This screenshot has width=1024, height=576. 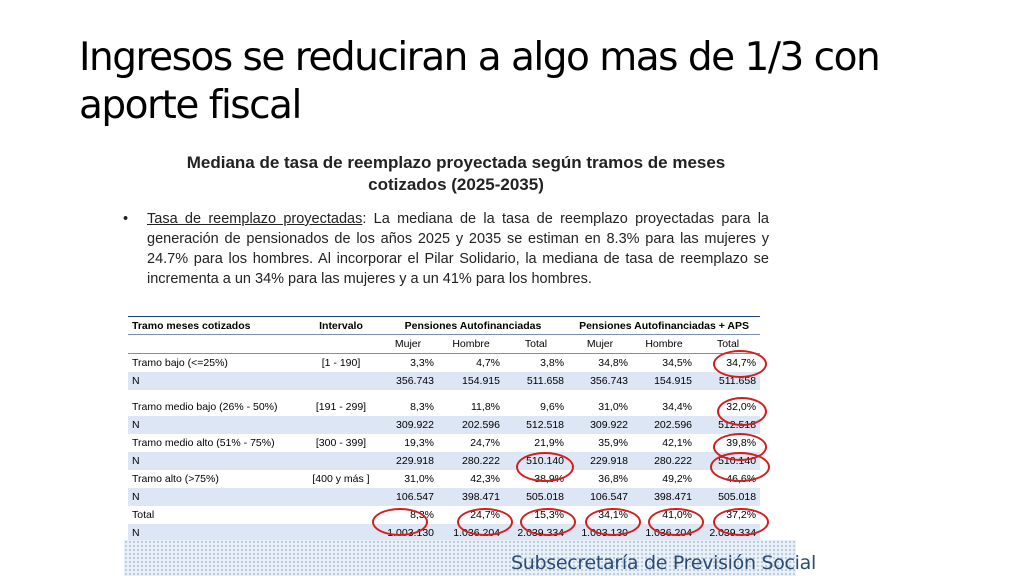 I want to click on table-subheader-row: Mujer Hombre Total Mujer Hombre Total, so click(x=444, y=344).